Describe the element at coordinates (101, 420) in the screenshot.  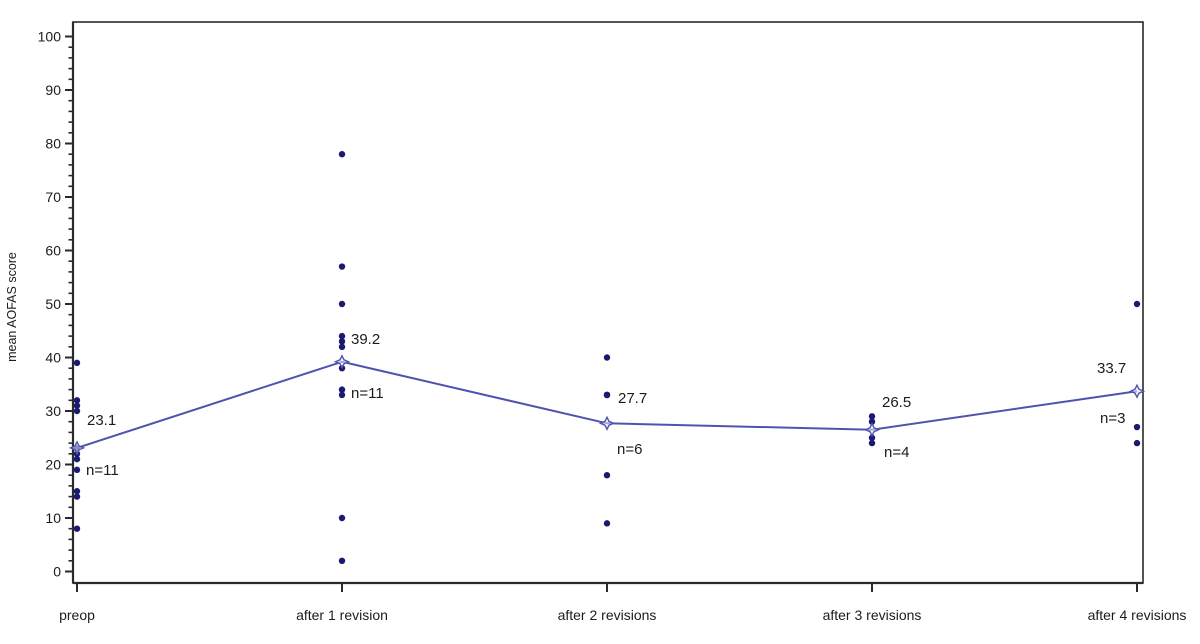
I see `mean-value-label: 23.1` at that location.